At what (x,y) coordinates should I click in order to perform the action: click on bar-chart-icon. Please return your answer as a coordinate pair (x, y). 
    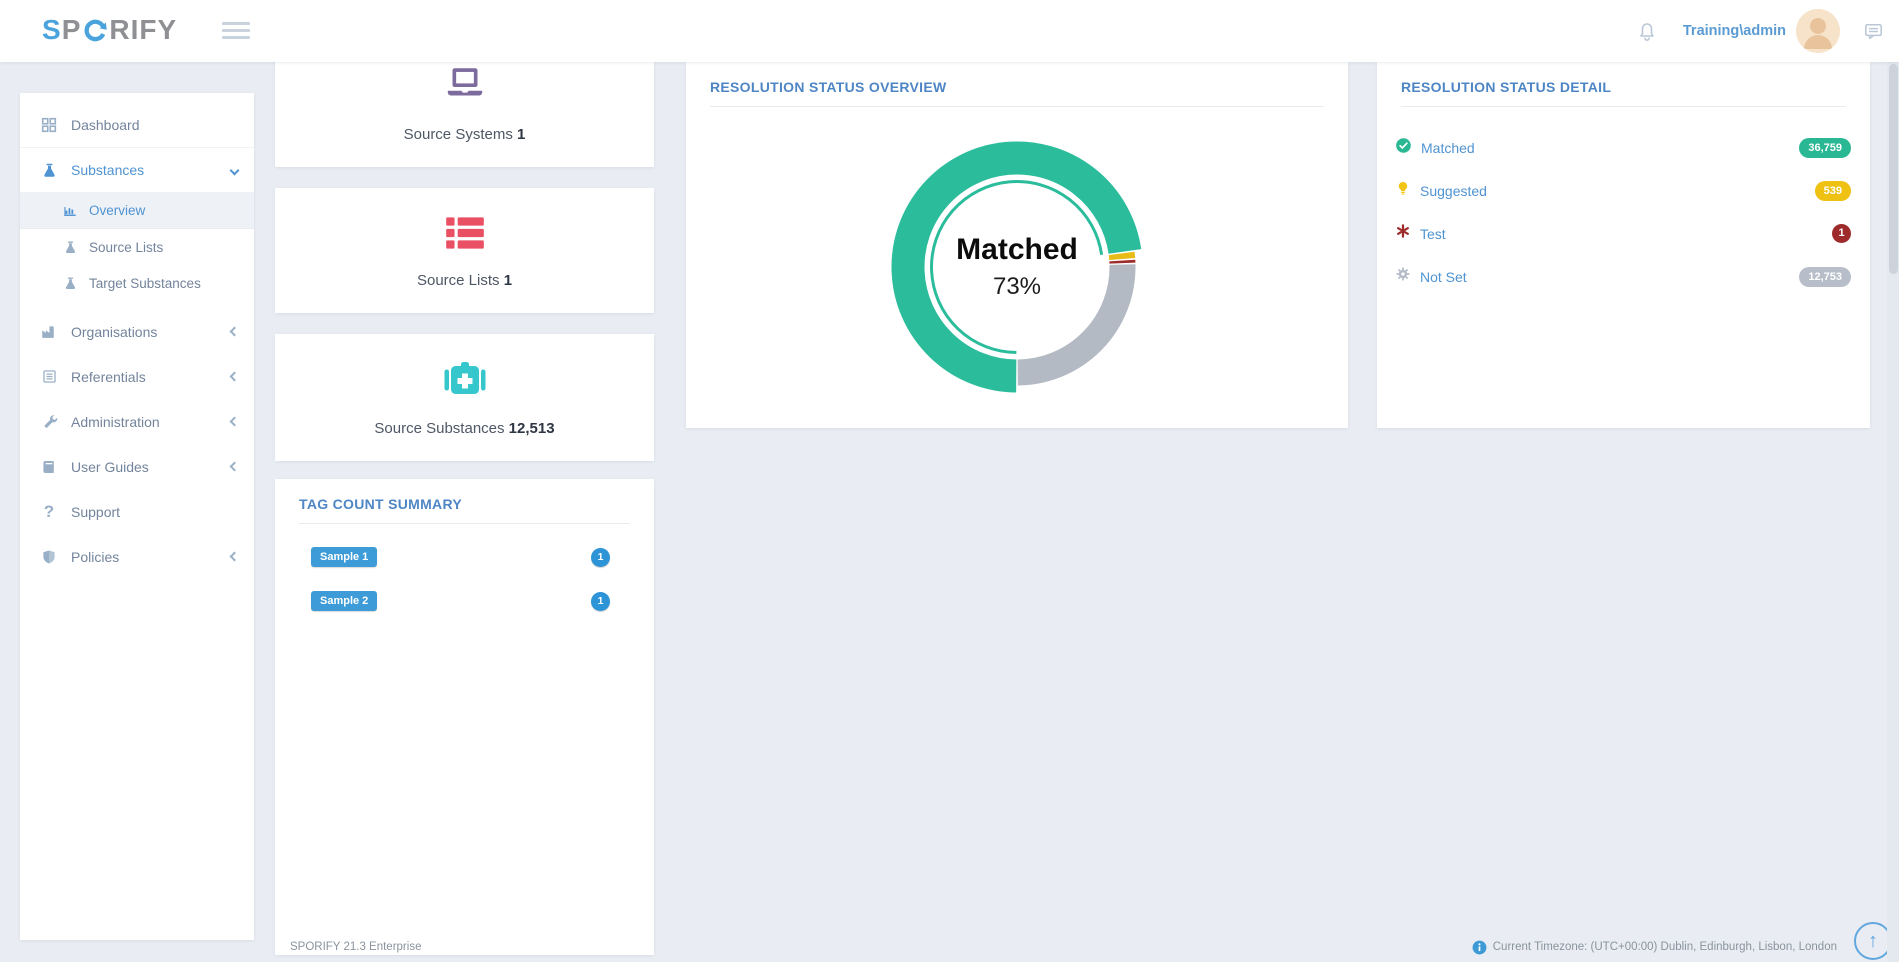
    Looking at the image, I should click on (70, 211).